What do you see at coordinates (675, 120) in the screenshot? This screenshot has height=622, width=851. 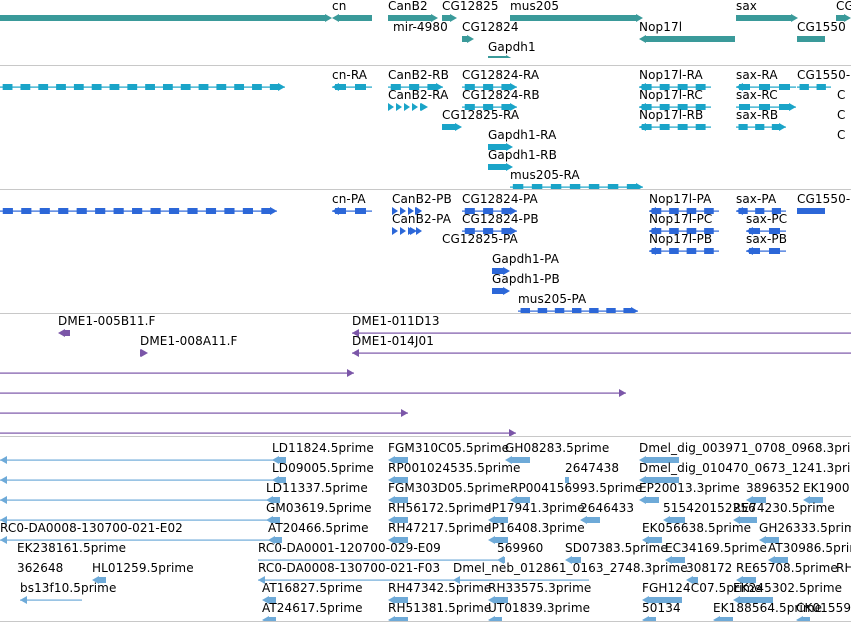 I see `feature-nop17l-rb: Nop17l-RB` at bounding box center [675, 120].